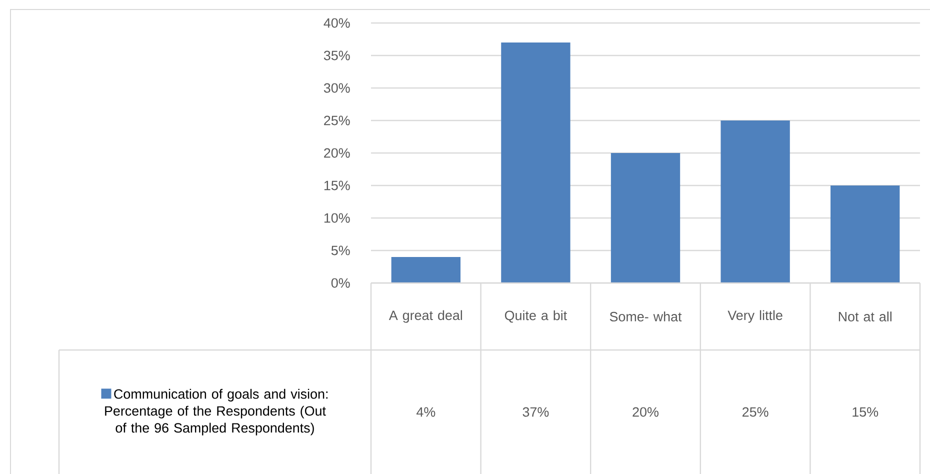  What do you see at coordinates (340, 283) in the screenshot?
I see `y-tick-label: 0%` at bounding box center [340, 283].